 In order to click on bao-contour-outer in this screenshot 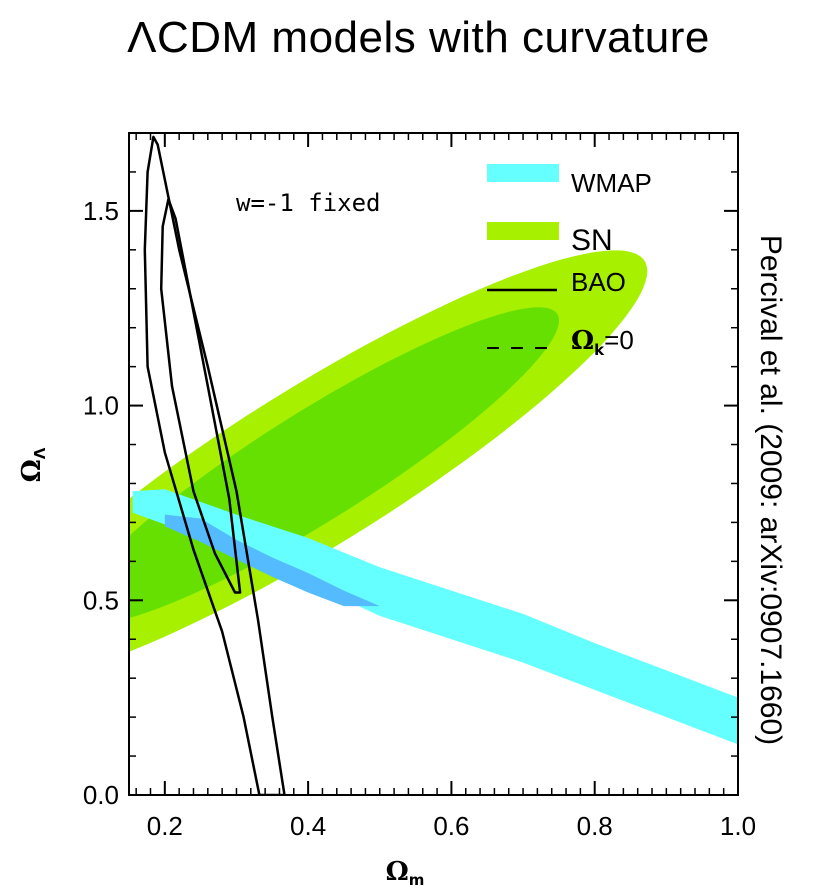, I will do `click(214, 465)`.